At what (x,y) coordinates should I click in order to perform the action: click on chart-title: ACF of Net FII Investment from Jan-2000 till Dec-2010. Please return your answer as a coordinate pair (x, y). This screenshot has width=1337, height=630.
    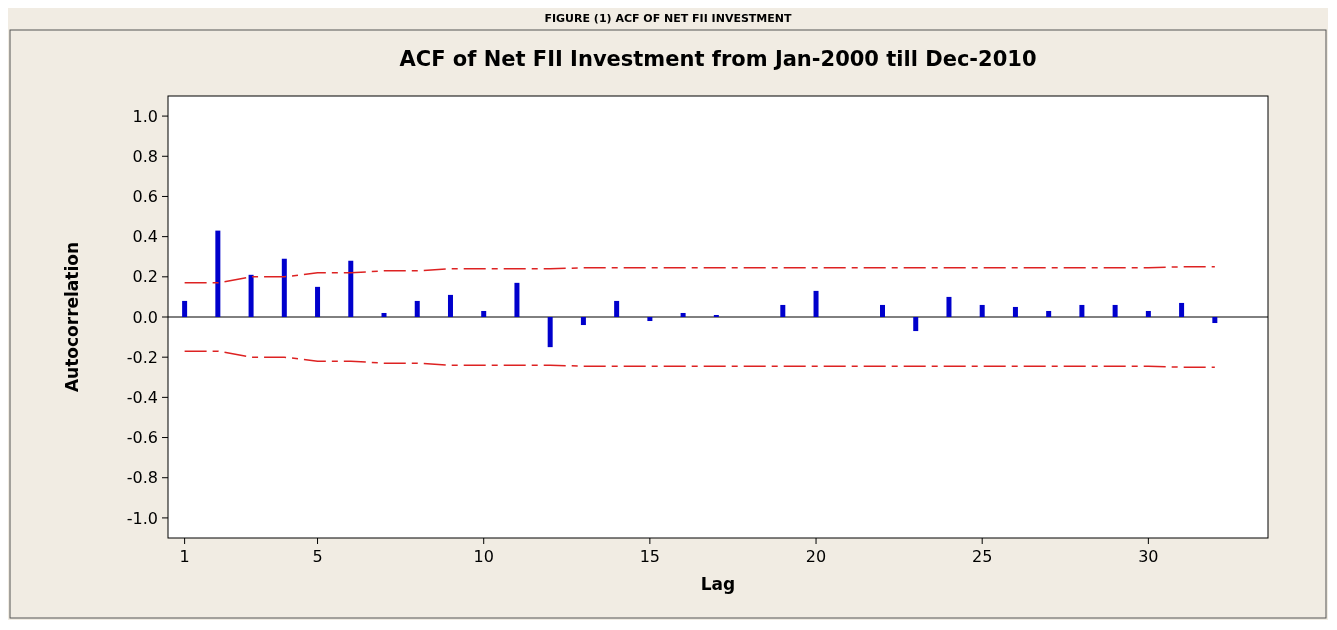
    Looking at the image, I should click on (718, 59).